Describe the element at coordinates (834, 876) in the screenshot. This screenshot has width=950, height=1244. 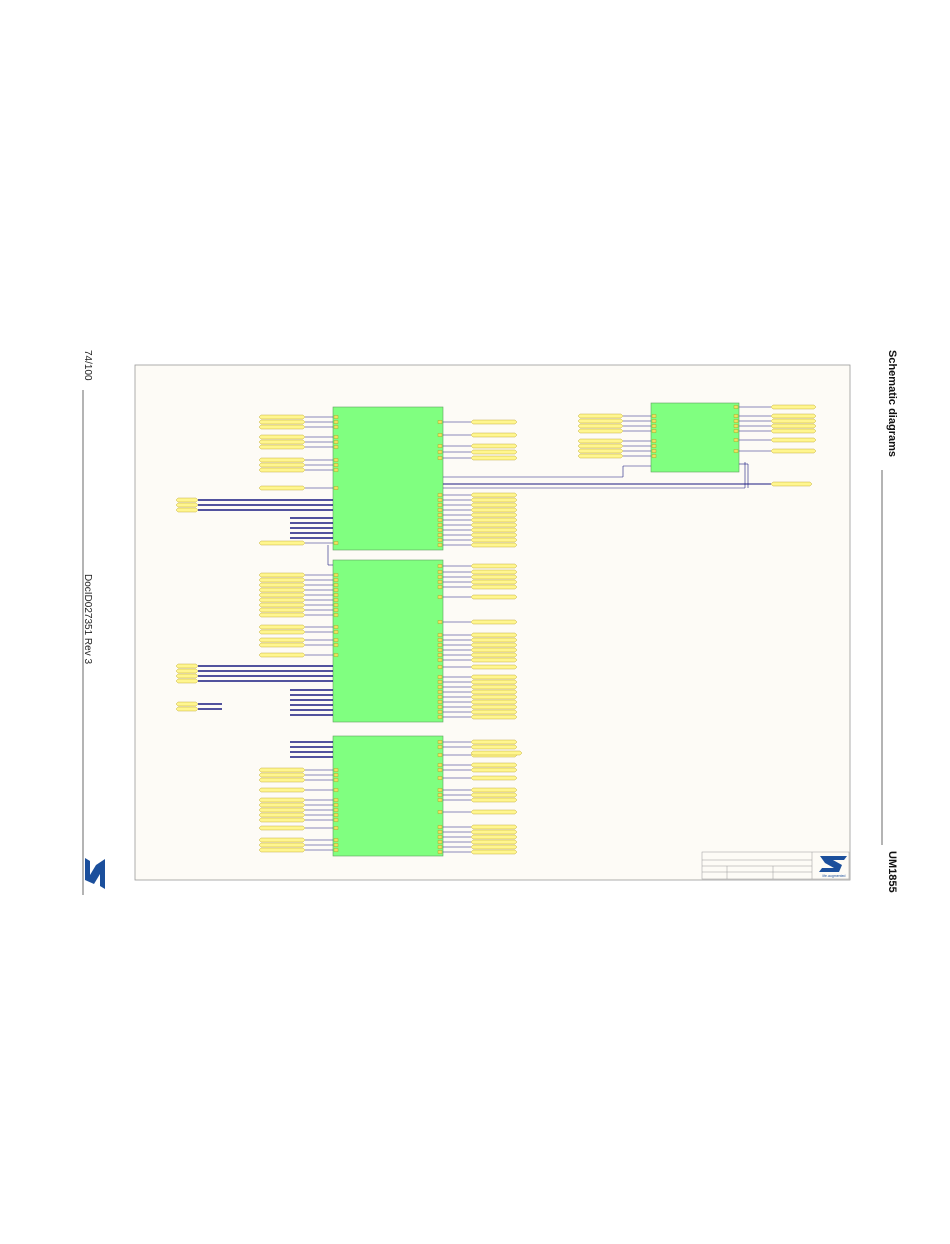
I see `logo-tagline: life.augmented` at that location.